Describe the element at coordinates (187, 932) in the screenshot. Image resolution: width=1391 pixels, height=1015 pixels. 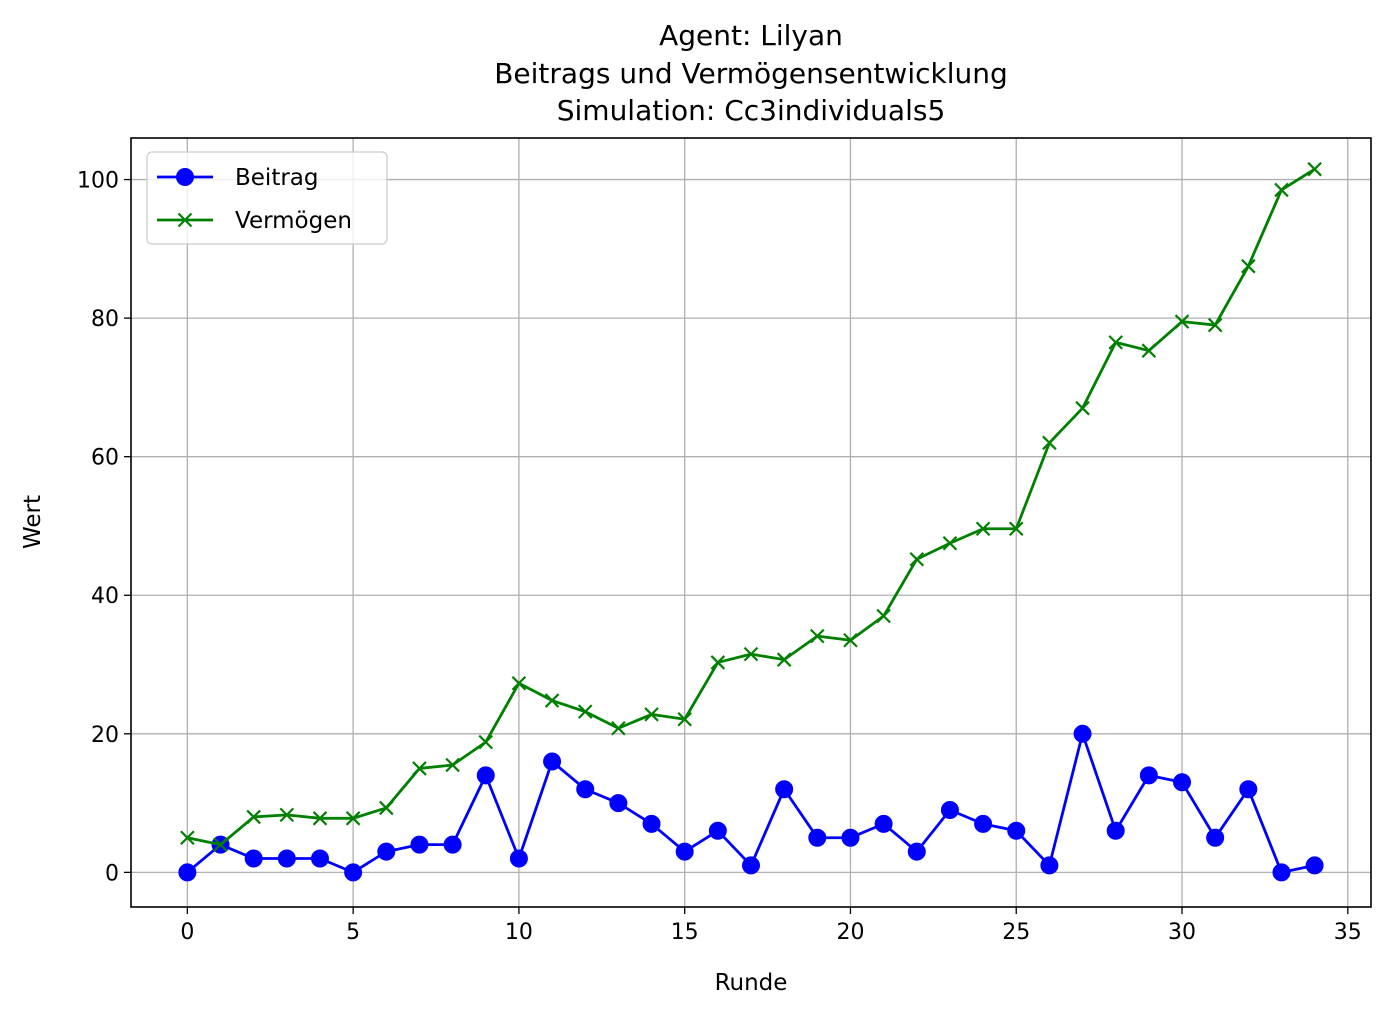
I see `x-tick-label: 0` at that location.